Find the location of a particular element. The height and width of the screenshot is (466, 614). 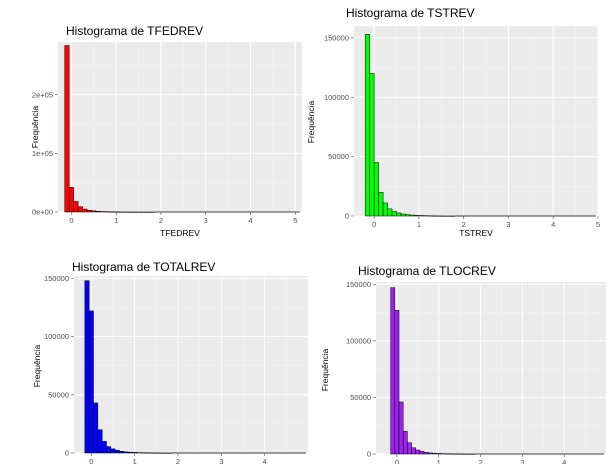

x-axis-label: TSTREV is located at coordinates (476, 233).